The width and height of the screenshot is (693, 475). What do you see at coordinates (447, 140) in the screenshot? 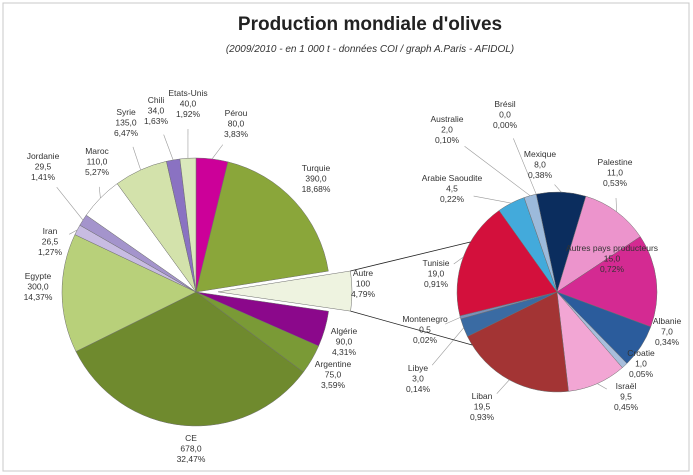
I see `label-percent: 0,10%` at bounding box center [447, 140].